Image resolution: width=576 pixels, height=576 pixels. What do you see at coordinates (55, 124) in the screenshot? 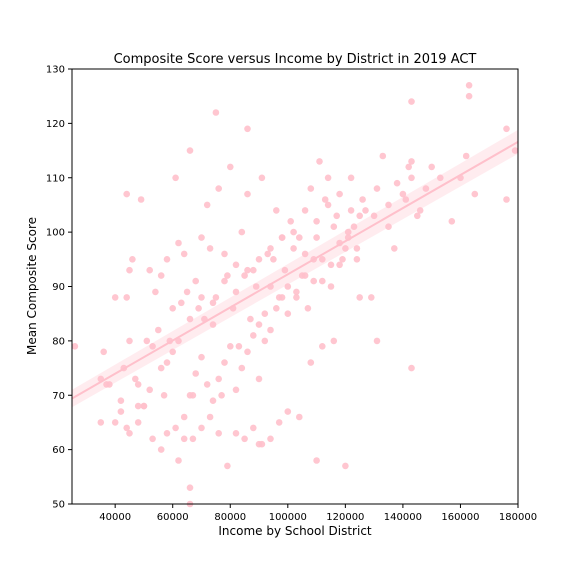
I see `y-tick-label: 120` at bounding box center [55, 124].